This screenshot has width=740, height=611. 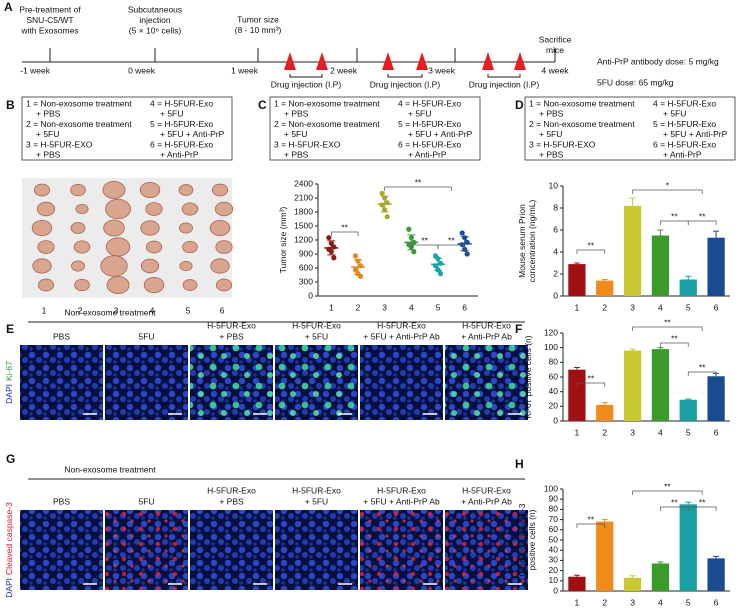 I want to click on y-tick-label: 10, so click(x=554, y=580).